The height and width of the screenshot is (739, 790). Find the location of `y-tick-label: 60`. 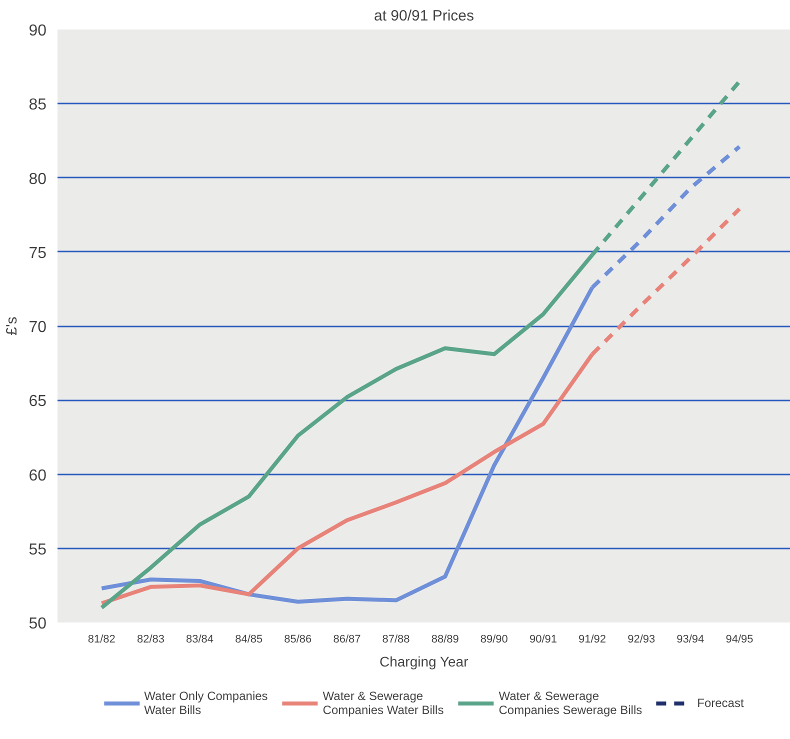

y-tick-label: 60 is located at coordinates (37, 475).